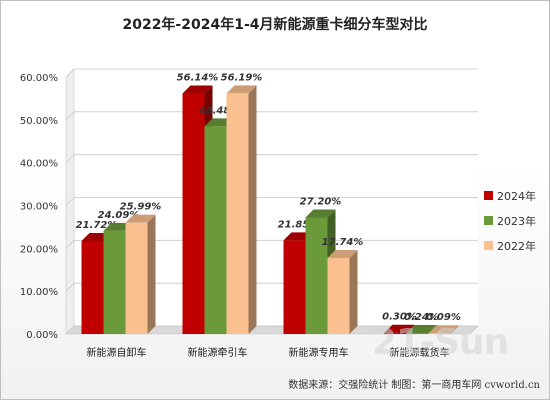 This screenshot has height=400, width=550. Describe the element at coordinates (275, 25) in the screenshot. I see `chart-title: 2022年-2024年1-4月新能源重卡细分车型对比` at that location.